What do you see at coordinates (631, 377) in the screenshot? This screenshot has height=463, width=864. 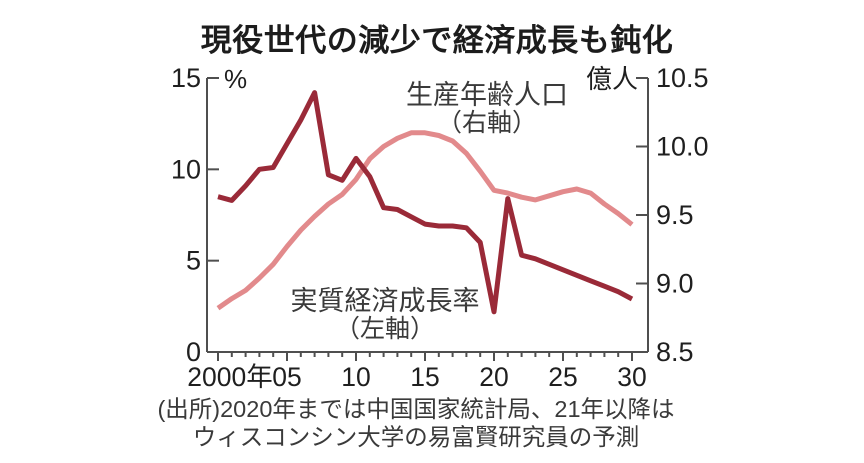 I see `x-axis-tick-label: 30` at bounding box center [631, 377].